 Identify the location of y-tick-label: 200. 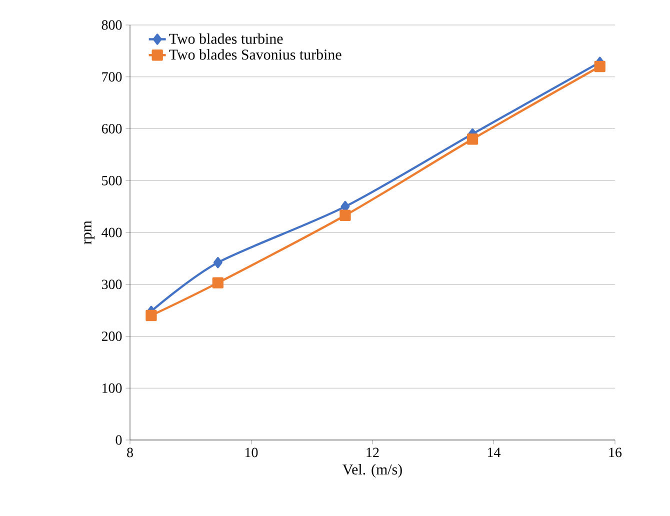
(112, 336).